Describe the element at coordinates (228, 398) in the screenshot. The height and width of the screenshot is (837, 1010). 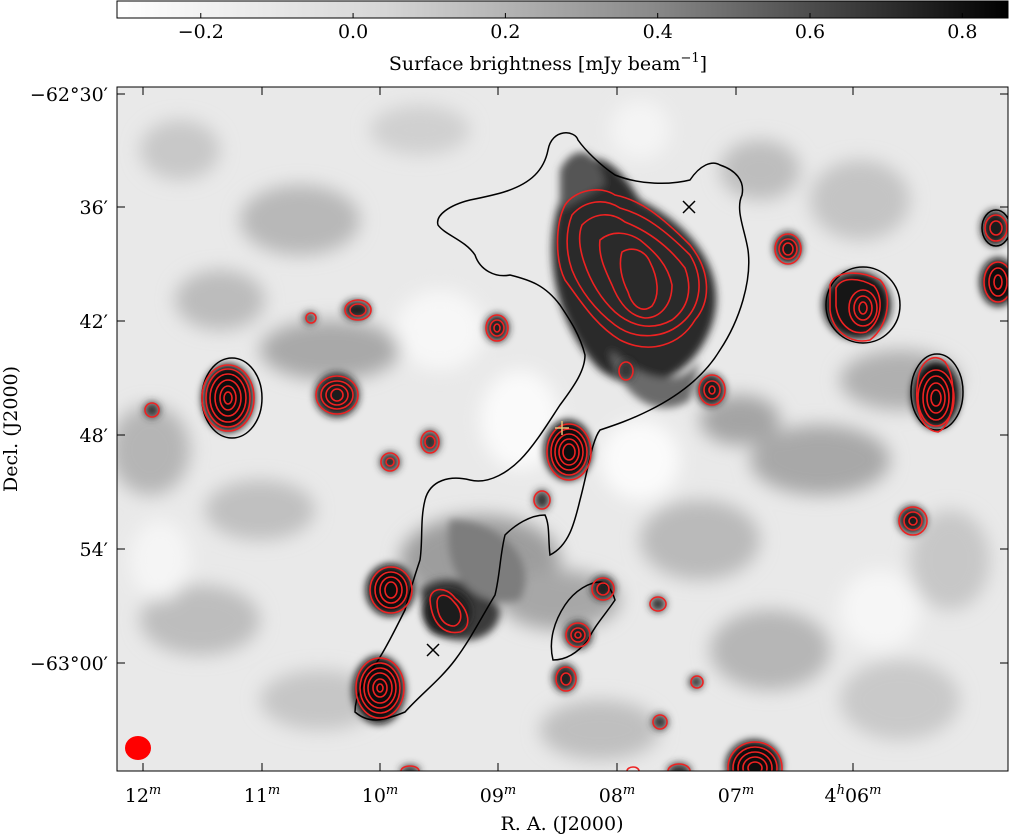
I see `source-ring-a` at that location.